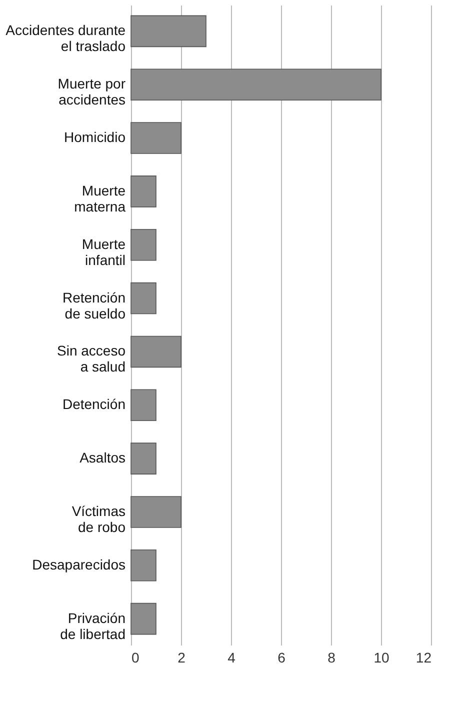 Image resolution: width=476 pixels, height=710 pixels. What do you see at coordinates (182, 658) in the screenshot?
I see `x-tick-label: 2` at bounding box center [182, 658].